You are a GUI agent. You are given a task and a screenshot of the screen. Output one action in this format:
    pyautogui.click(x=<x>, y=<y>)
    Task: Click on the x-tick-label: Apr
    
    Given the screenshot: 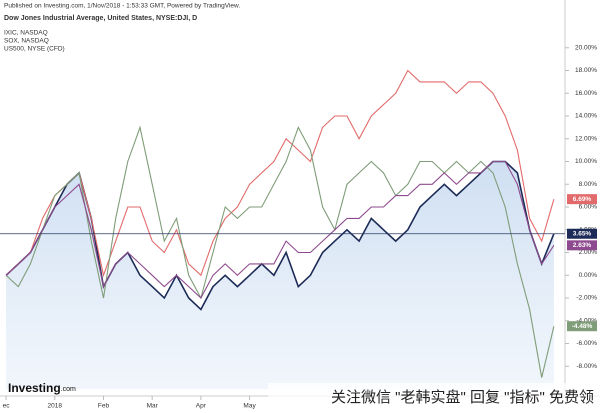 What is the action you would take?
    pyautogui.click(x=201, y=406)
    